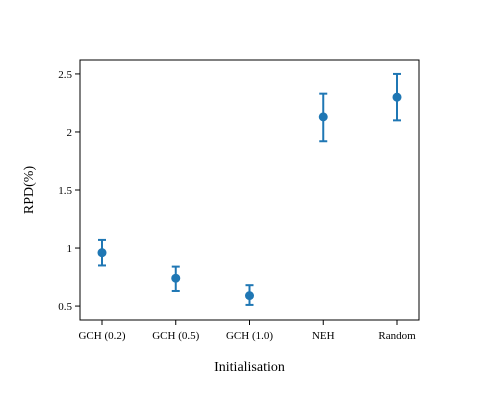 Image resolution: width=500 pixels, height=400 pixels. I want to click on x-tick-label: Random, so click(397, 336).